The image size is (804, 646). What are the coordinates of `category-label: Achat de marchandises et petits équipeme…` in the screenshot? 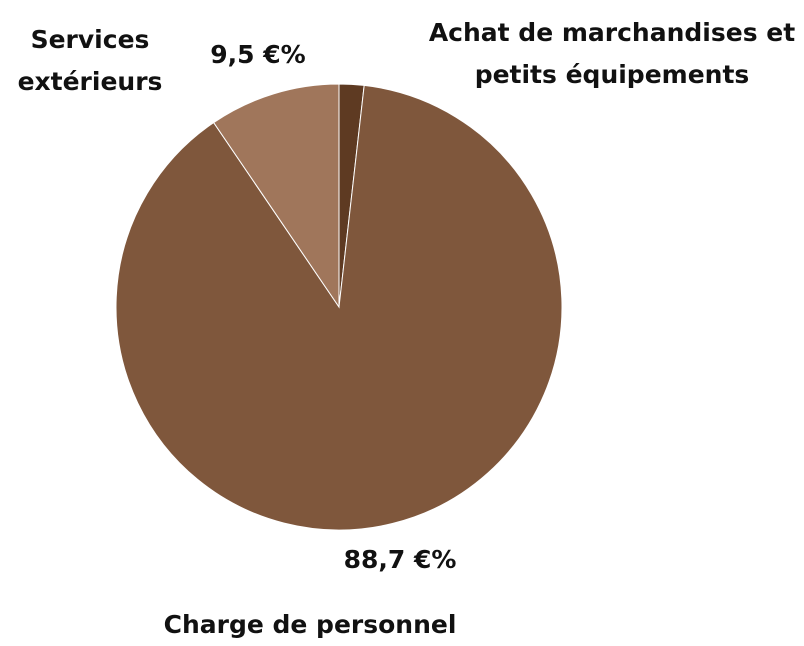 It's located at (612, 53).